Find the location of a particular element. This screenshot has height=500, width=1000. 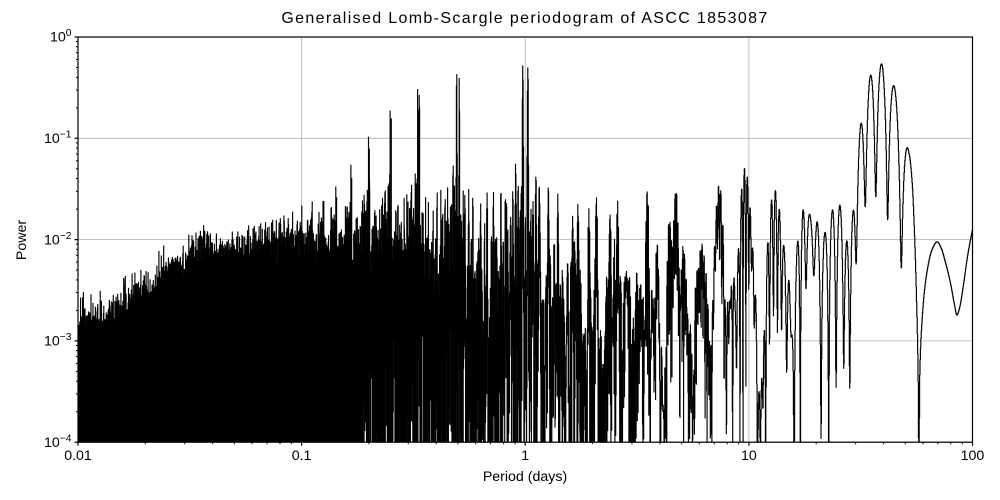

svg-text: 1 is located at coordinates (525, 456).